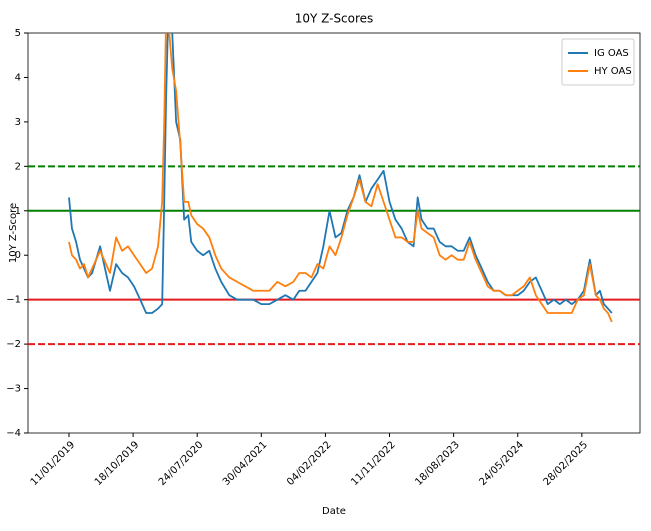 Image resolution: width=651 pixels, height=531 pixels. What do you see at coordinates (437, 463) in the screenshot?
I see `x-tick-label: 18/08/2023` at bounding box center [437, 463].